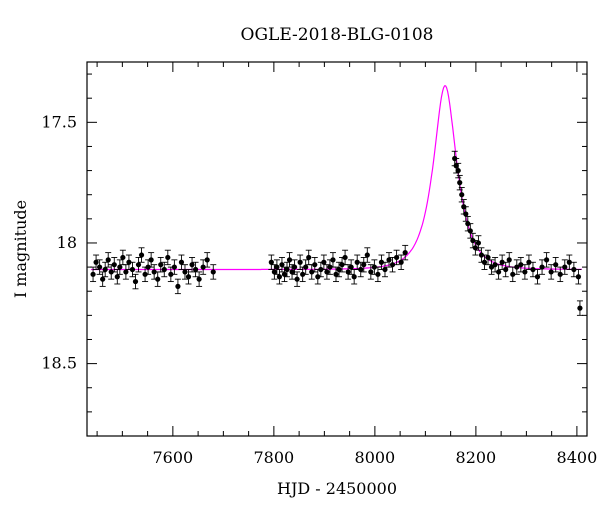 The image size is (600, 512). I want to click on x-tick-label: 8400, so click(577, 457).